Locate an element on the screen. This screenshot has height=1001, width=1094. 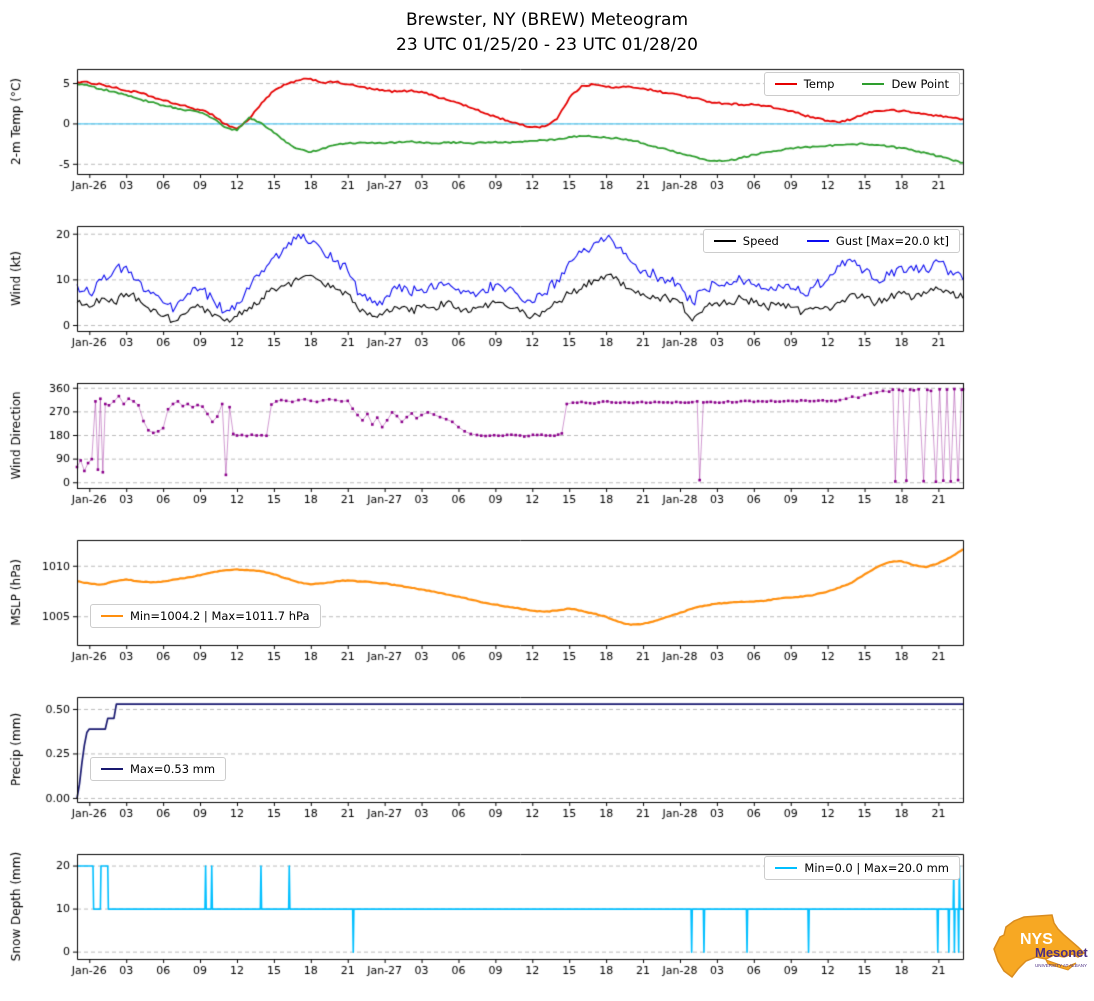
legend-item-gust: Gust [Max=20.0 kt] is located at coordinates (877, 241).